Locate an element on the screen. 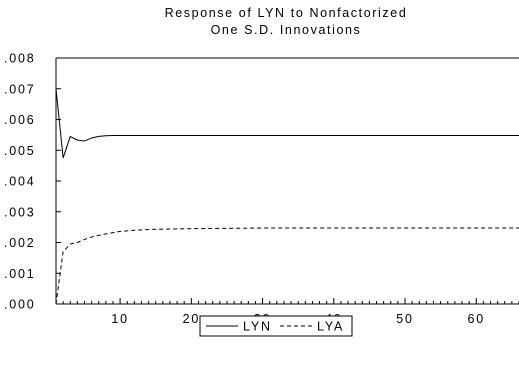  y-axis: .000 .001 .002 .003 .004 .005 .006 .007 .008 is located at coordinates (32, 182).